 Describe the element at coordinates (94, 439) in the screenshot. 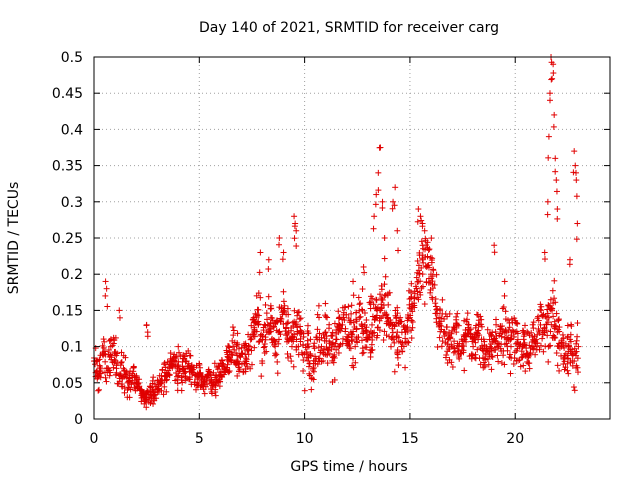

I see `x-tick-label: 0` at that location.